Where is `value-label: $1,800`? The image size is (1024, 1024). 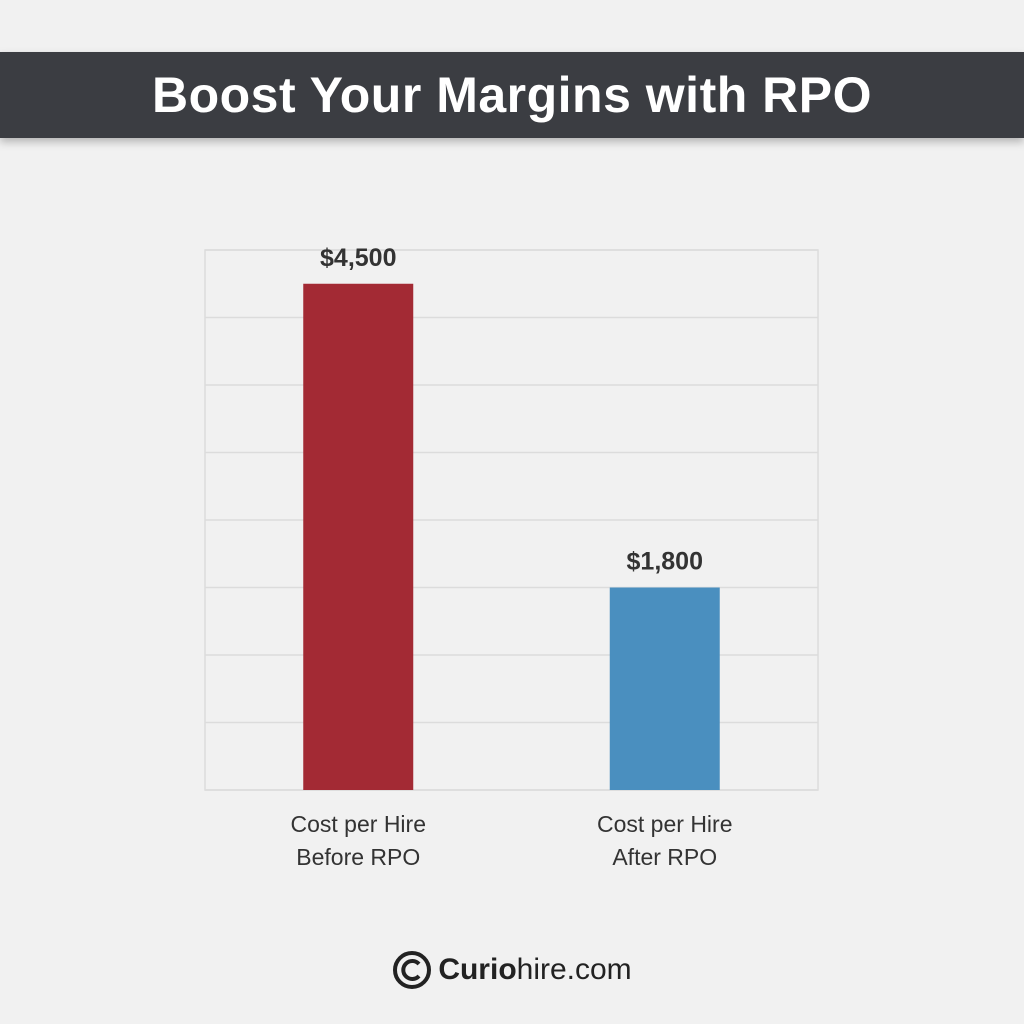
value-label: $1,800 is located at coordinates (665, 562).